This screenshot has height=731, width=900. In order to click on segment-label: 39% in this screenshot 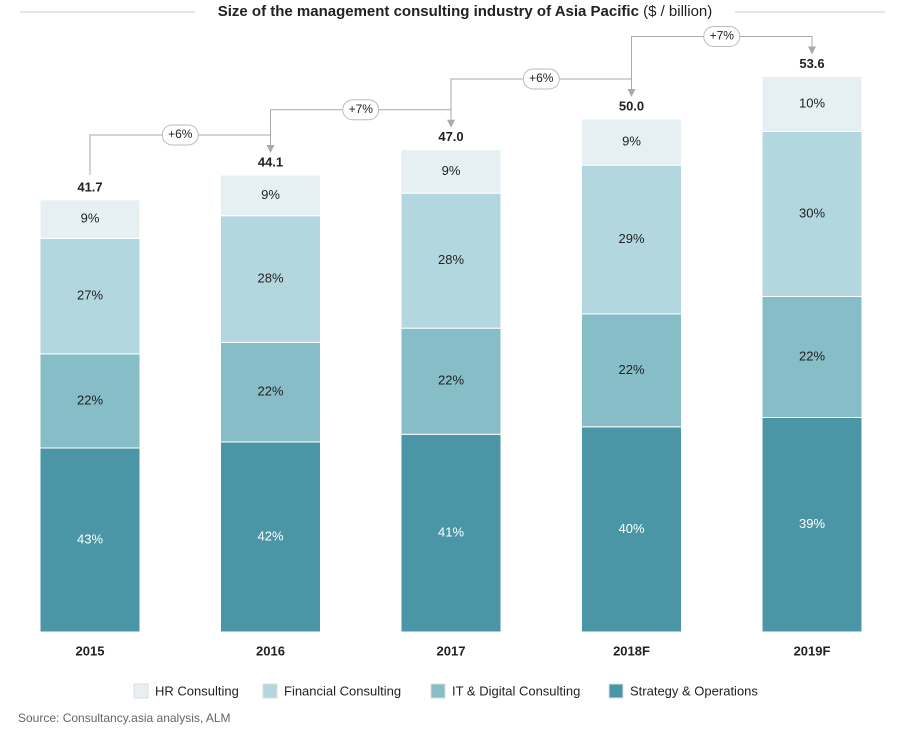, I will do `click(812, 523)`.